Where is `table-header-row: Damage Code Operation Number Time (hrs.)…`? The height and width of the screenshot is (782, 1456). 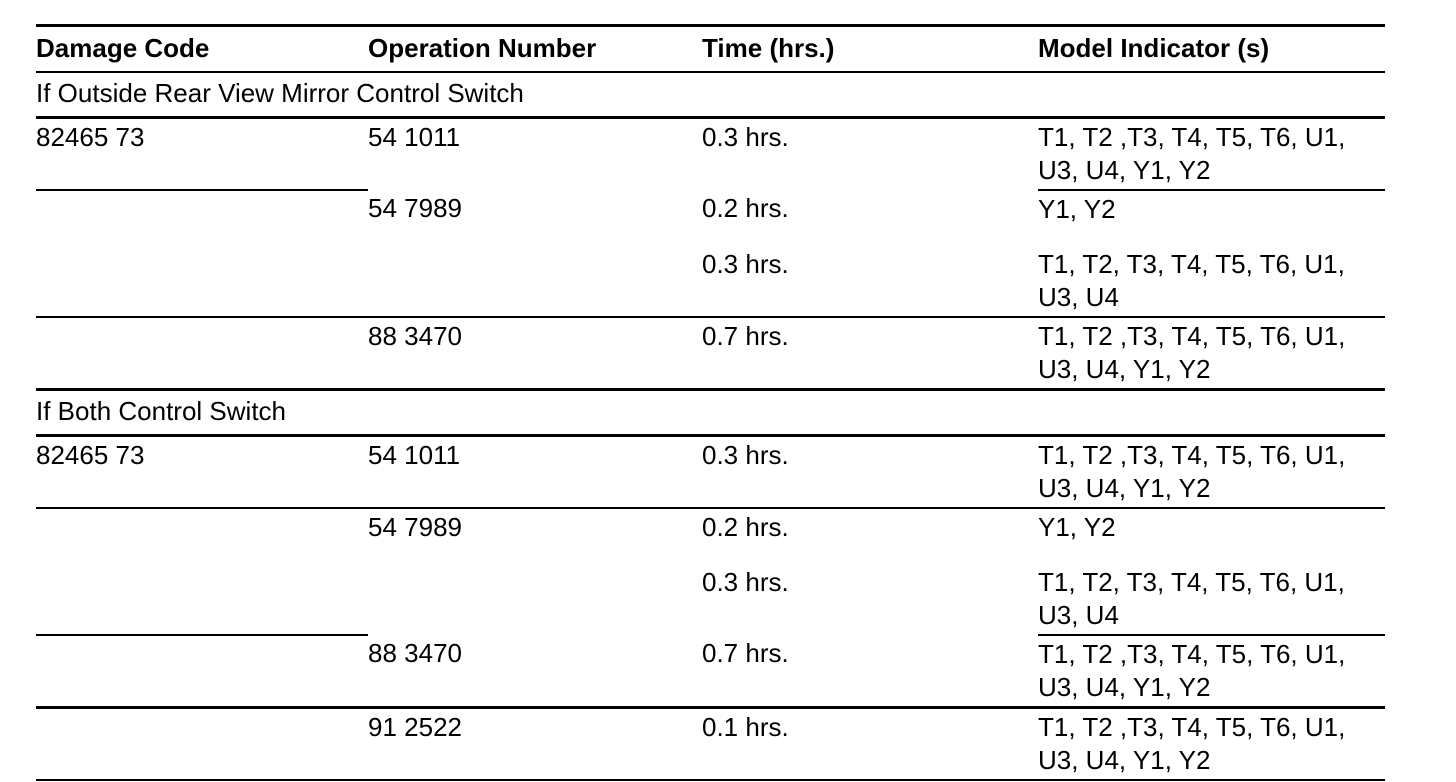 table-header-row: Damage Code Operation Number Time (hrs.)… is located at coordinates (710, 49).